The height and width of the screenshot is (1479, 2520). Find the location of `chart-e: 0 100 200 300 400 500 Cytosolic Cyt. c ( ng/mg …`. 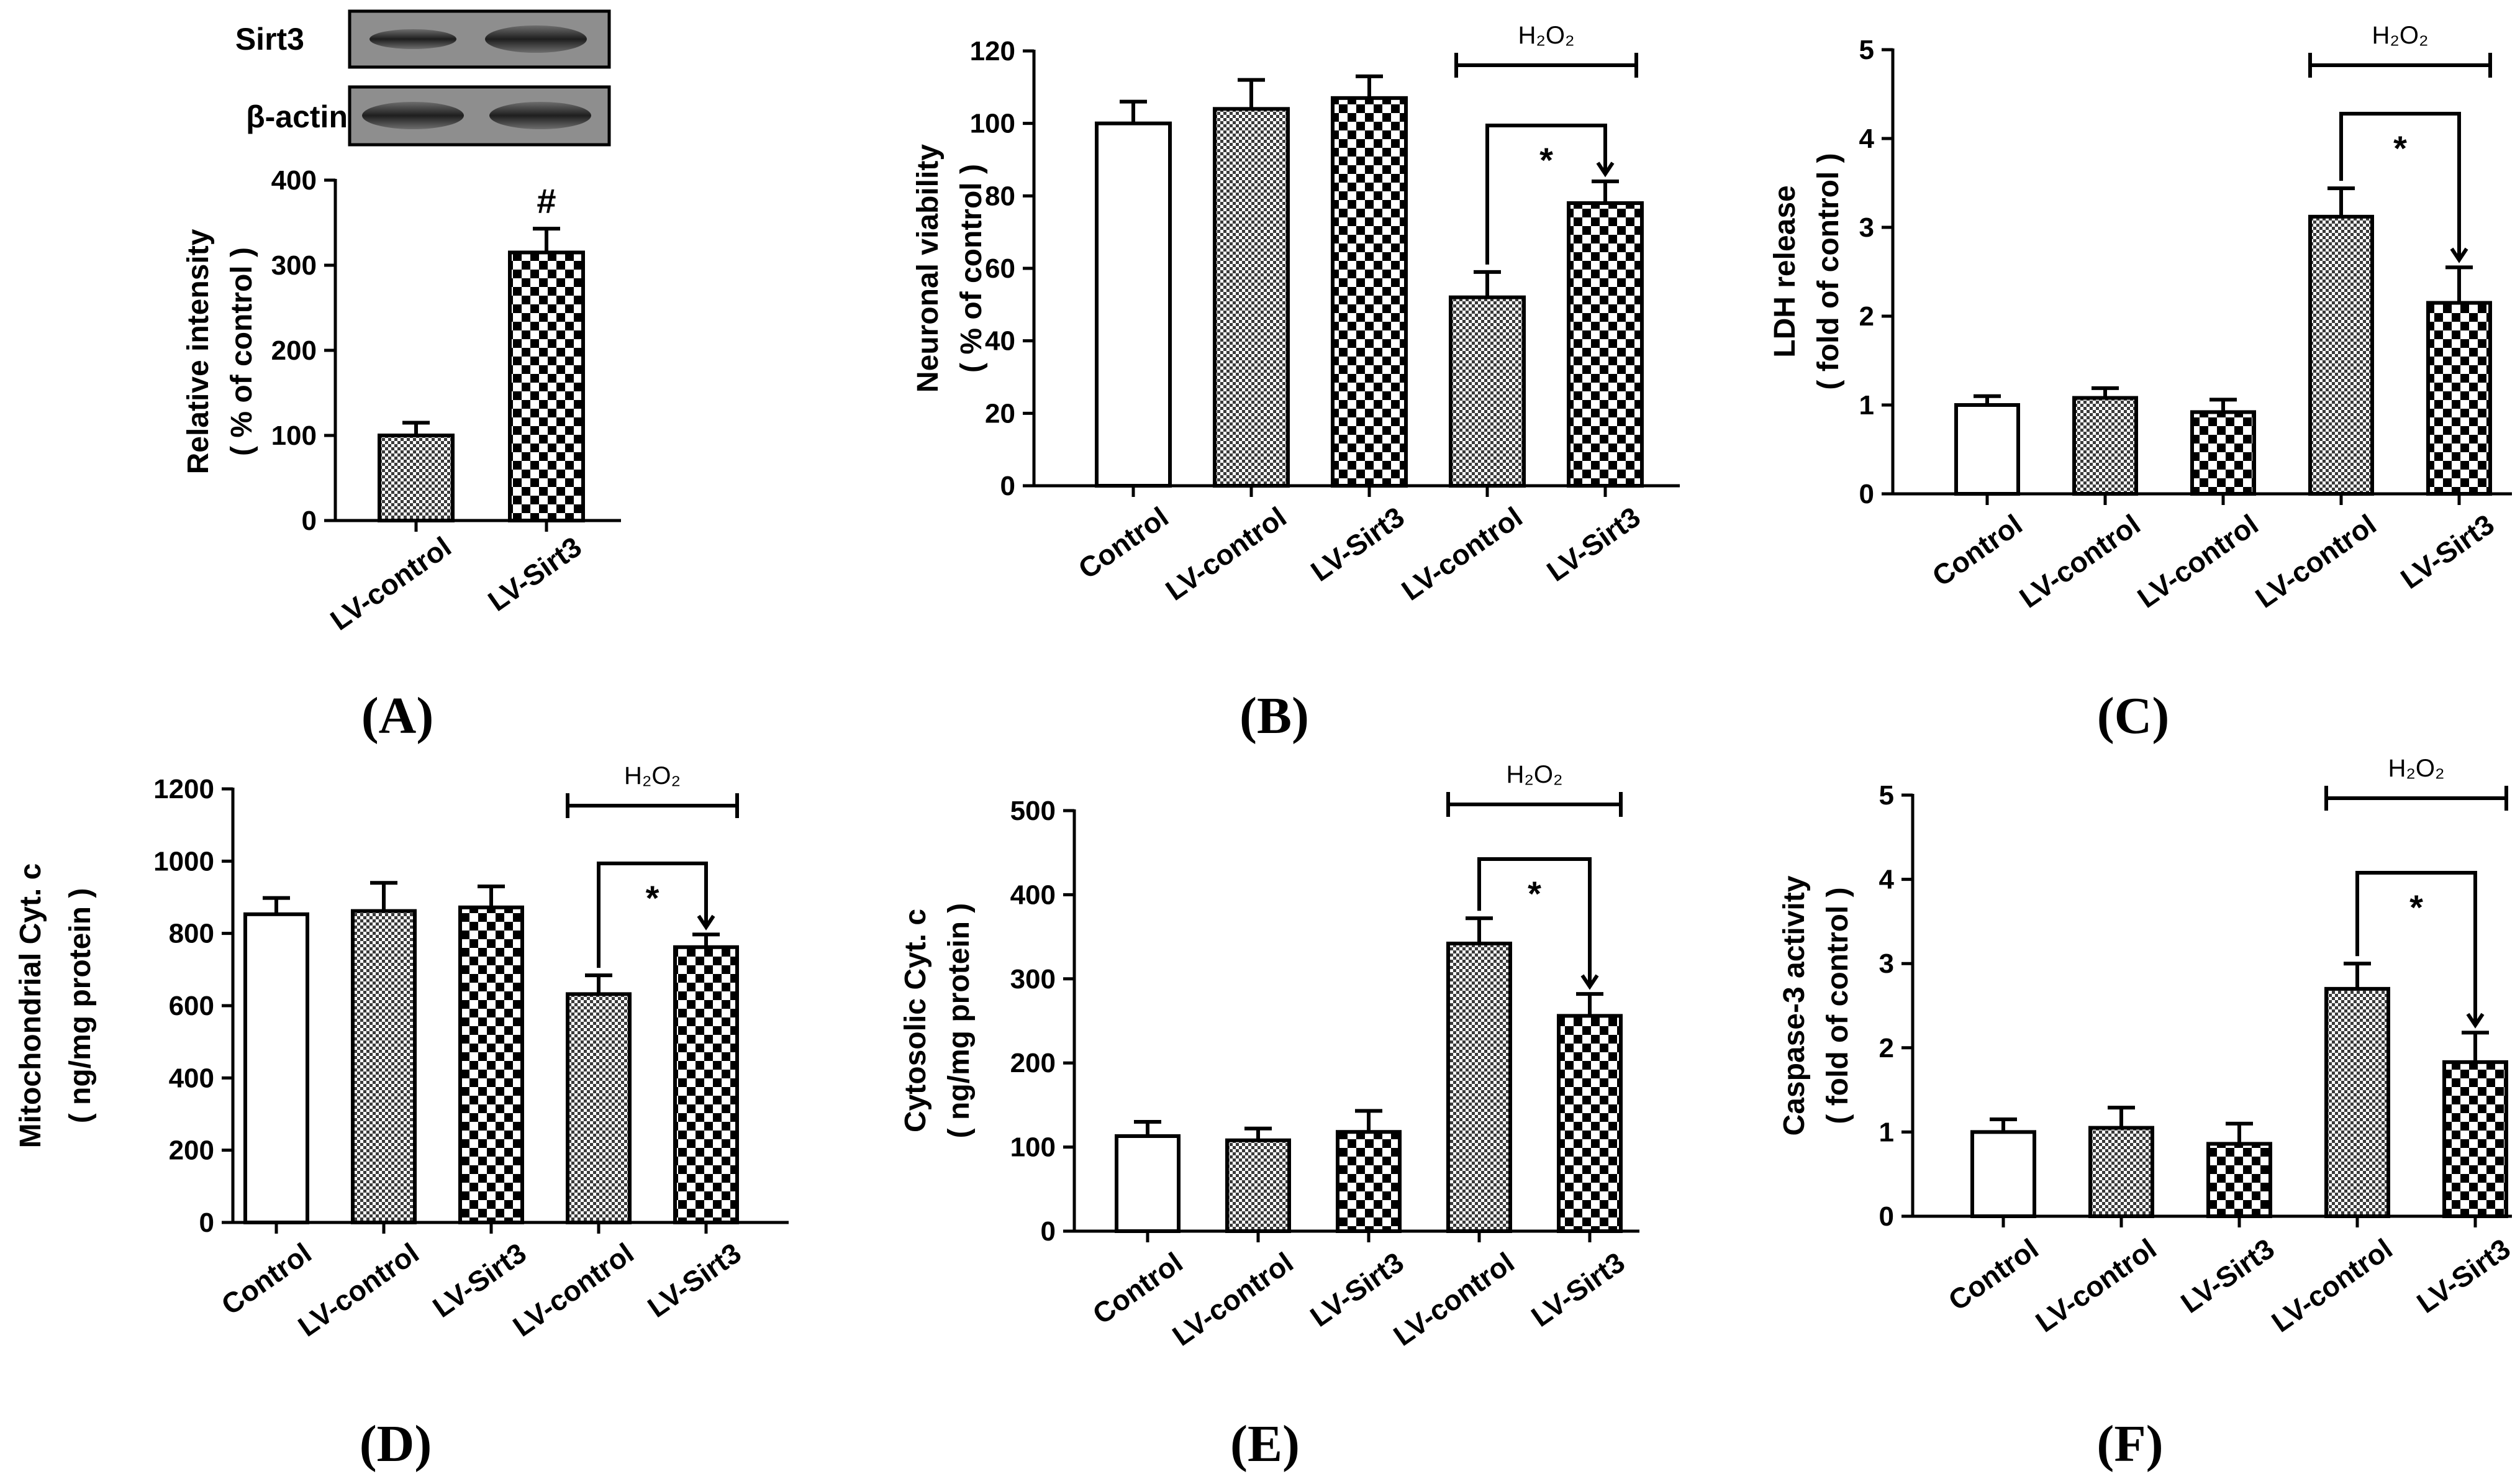

chart-e: 0 100 200 300 400 500 Cytosolic Cyt. c ( ng/mg … is located at coordinates (1269, 1056).